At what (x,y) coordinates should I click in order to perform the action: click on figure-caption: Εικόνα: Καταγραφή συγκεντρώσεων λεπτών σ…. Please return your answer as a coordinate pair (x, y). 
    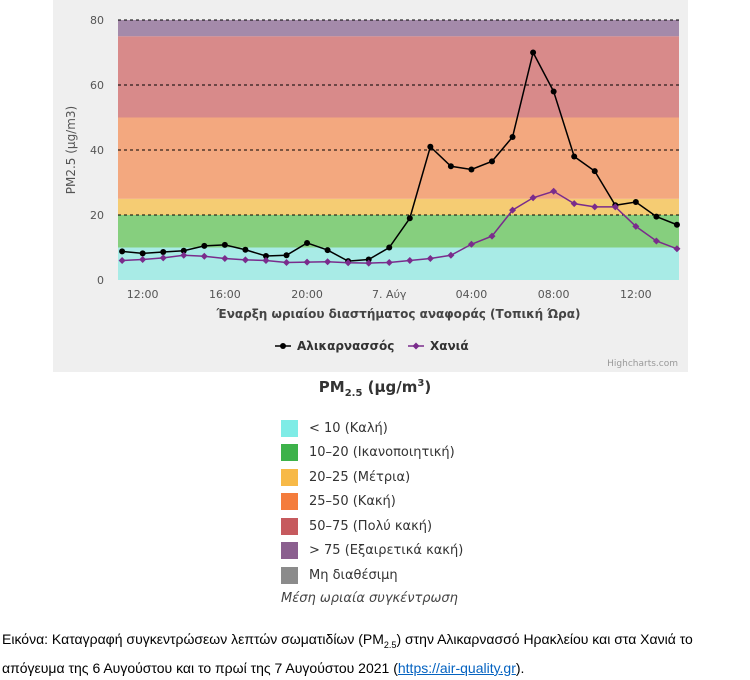
    Looking at the image, I should click on (375, 654).